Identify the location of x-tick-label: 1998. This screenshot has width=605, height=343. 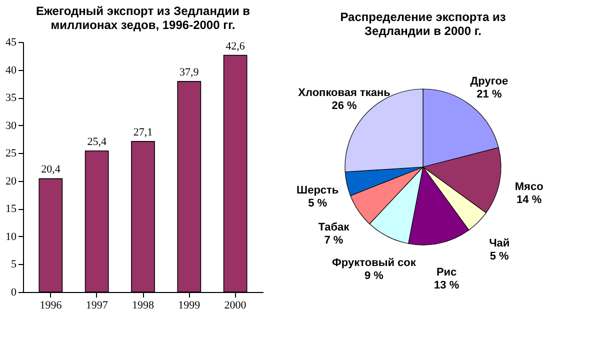
(143, 306).